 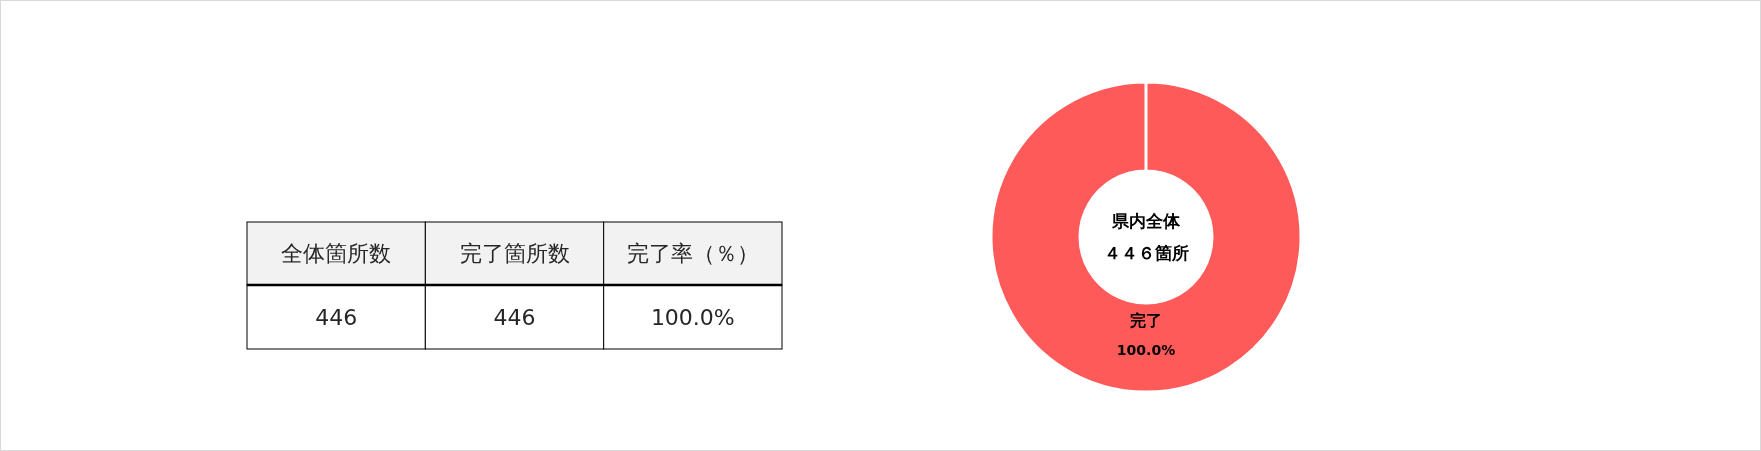 What do you see at coordinates (336, 253) in the screenshot?
I see `category-label: 全体箇所数` at bounding box center [336, 253].